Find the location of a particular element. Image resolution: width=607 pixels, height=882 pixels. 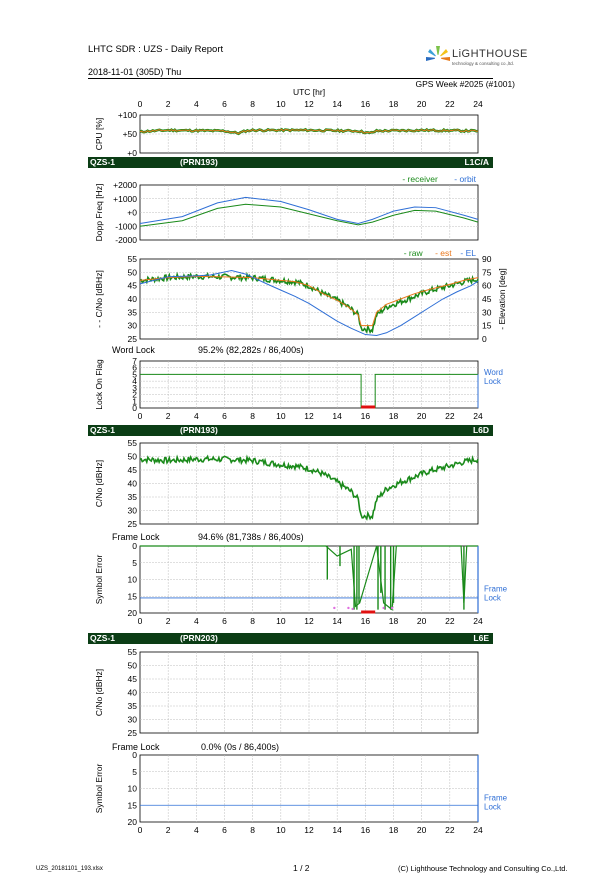

logo-text: LiGHTHOUSE is located at coordinates (490, 54).